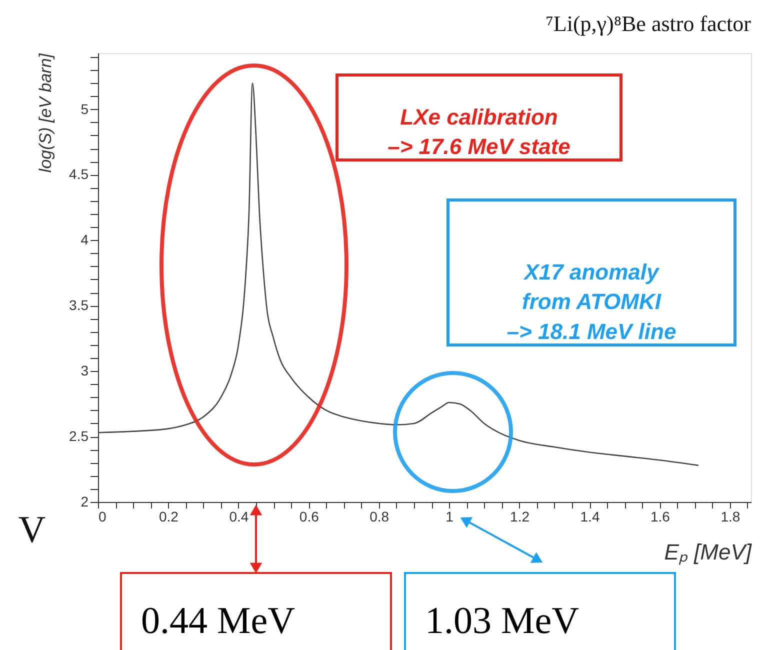  What do you see at coordinates (309, 516) in the screenshot?
I see `x-tick-label: 0.6` at bounding box center [309, 516].